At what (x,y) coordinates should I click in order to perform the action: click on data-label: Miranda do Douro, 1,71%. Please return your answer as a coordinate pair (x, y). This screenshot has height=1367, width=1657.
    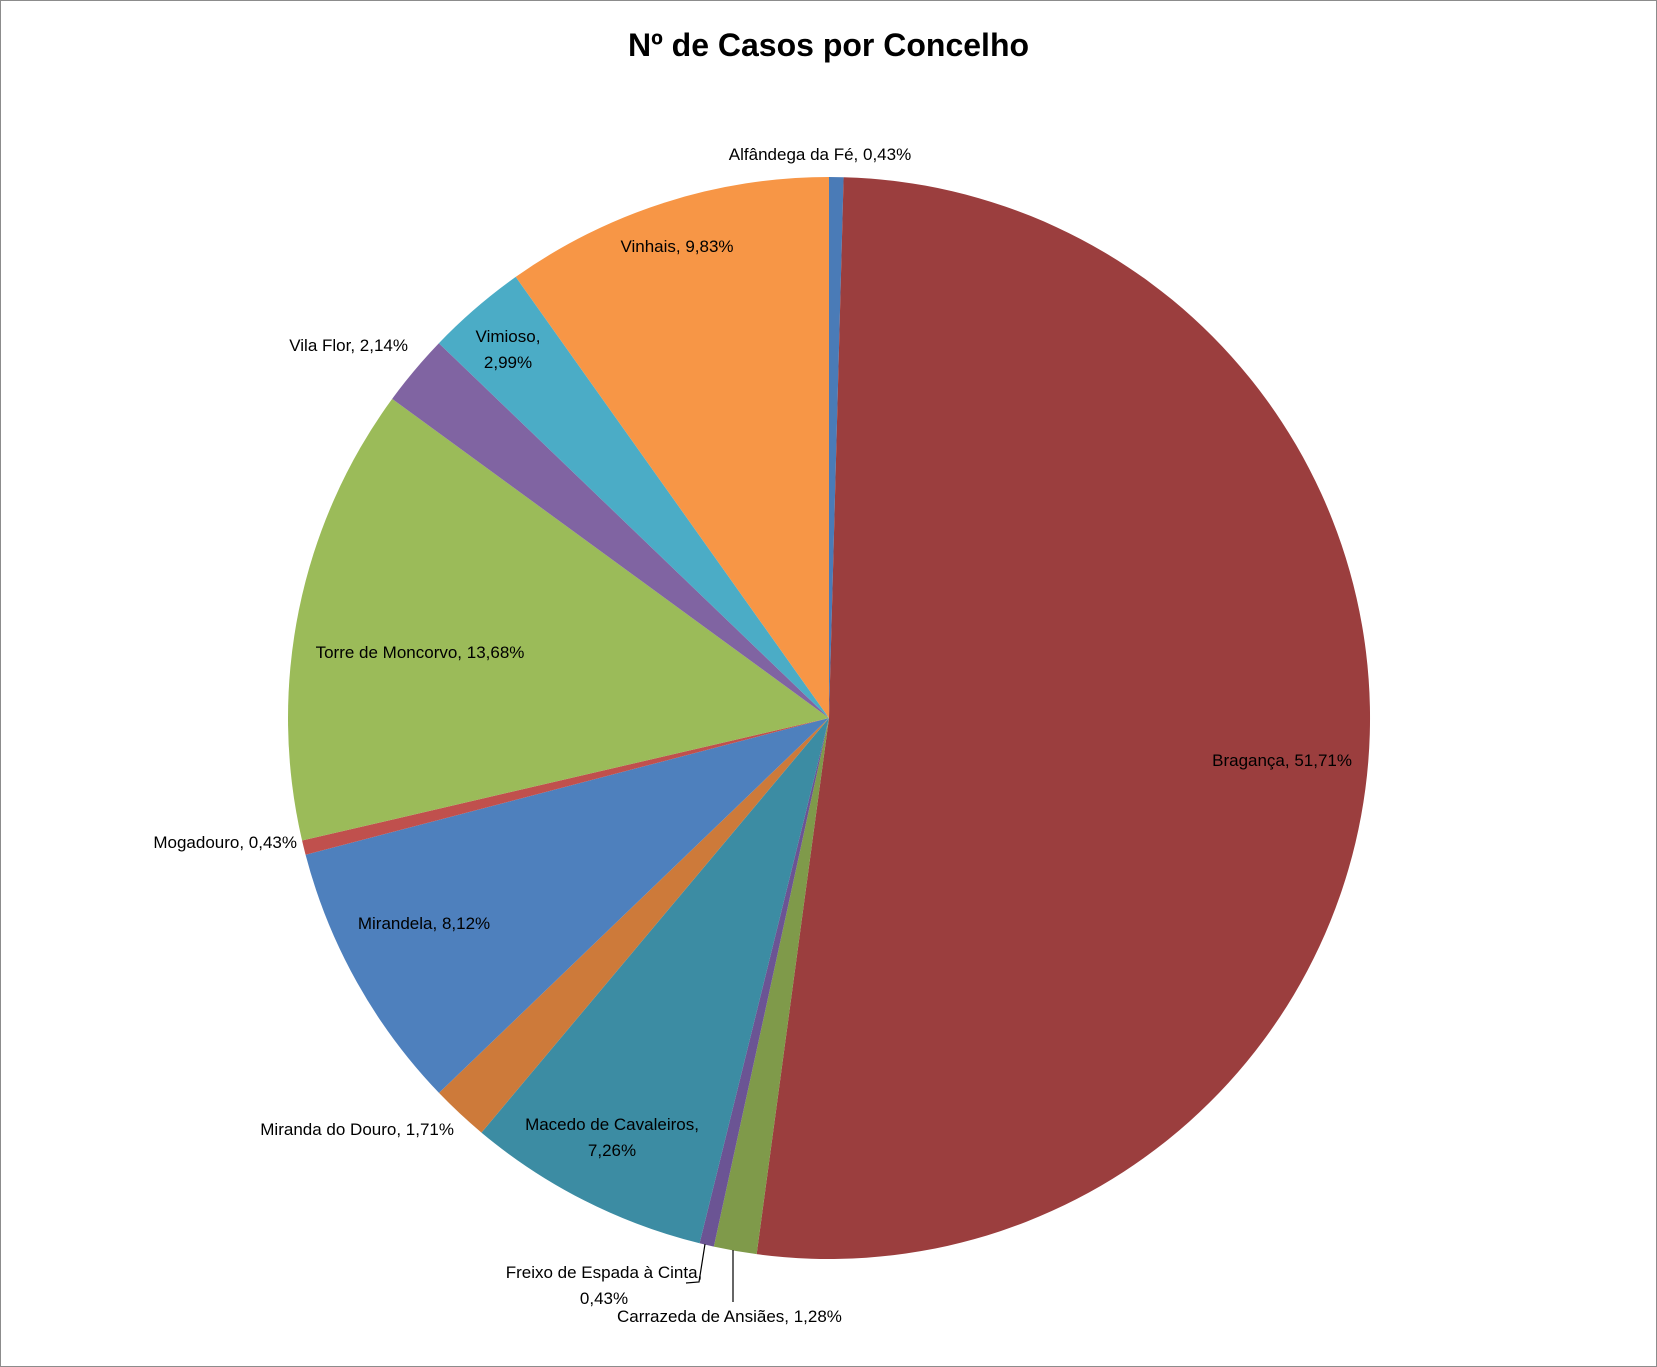
    Looking at the image, I should click on (357, 1129).